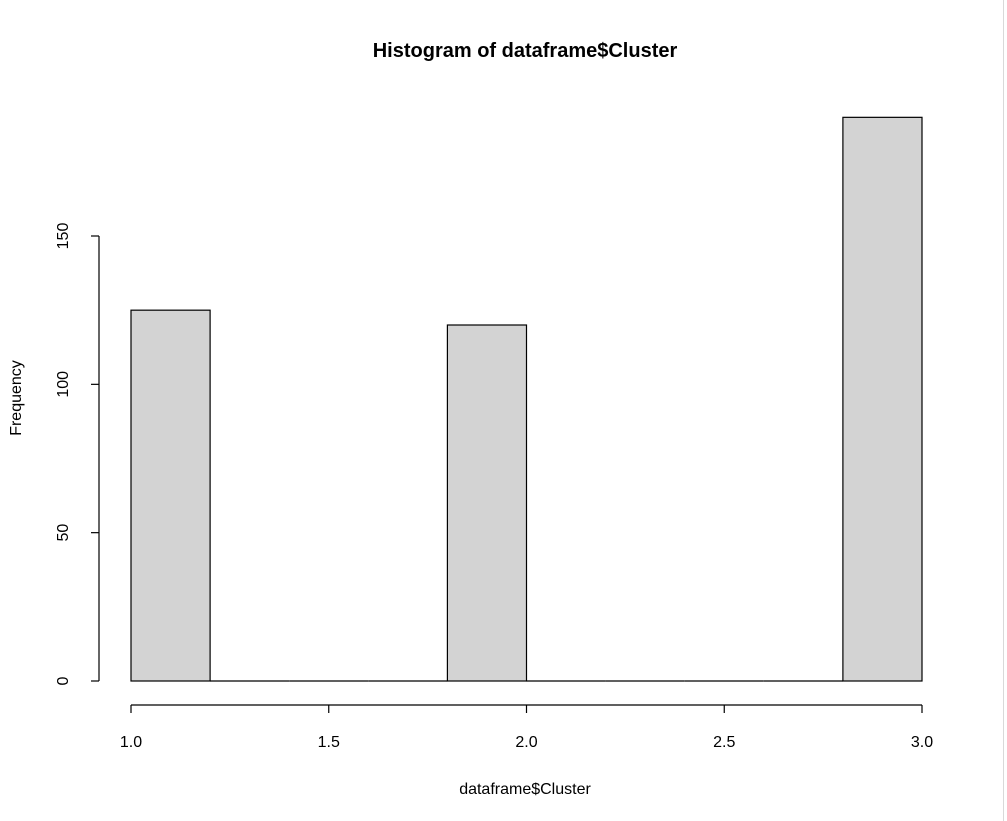 The height and width of the screenshot is (821, 1007). I want to click on y-tick-label-100: 100, so click(63, 384).